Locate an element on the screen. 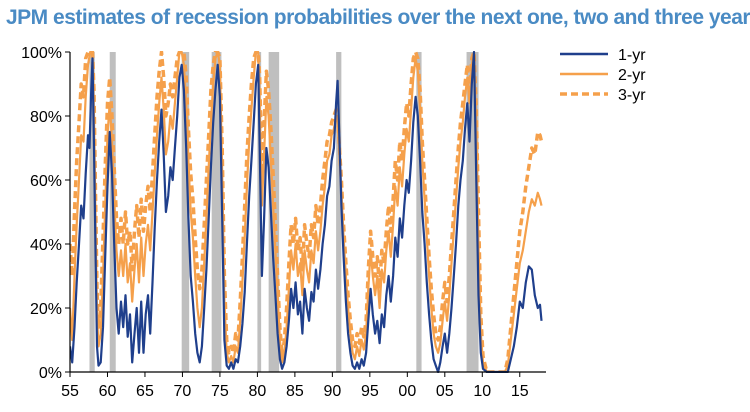 This screenshot has height=412, width=750. x-tick-label: 90 is located at coordinates (332, 391).